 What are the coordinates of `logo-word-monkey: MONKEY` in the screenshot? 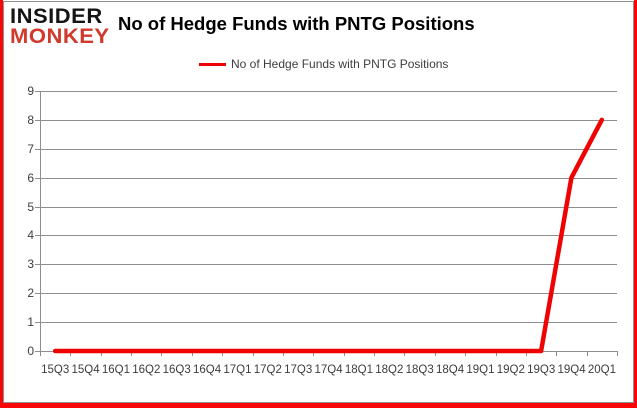 It's located at (60, 36).